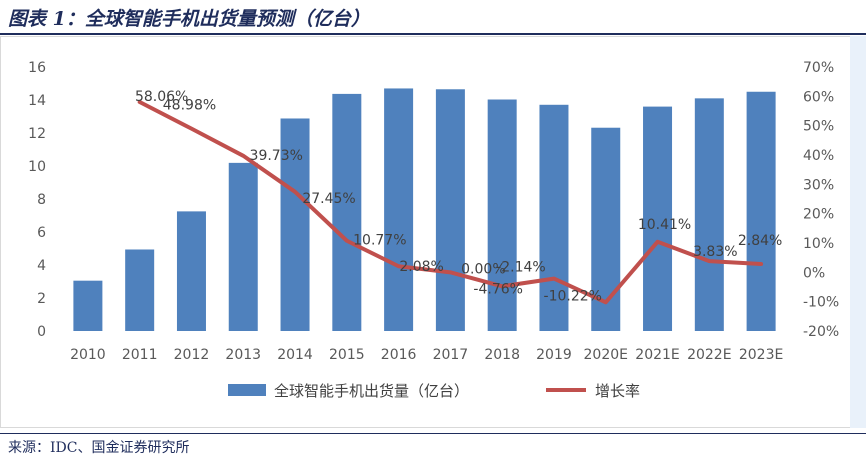 This screenshot has height=464, width=866. I want to click on growth-label-2022E: 3.83%, so click(715, 252).